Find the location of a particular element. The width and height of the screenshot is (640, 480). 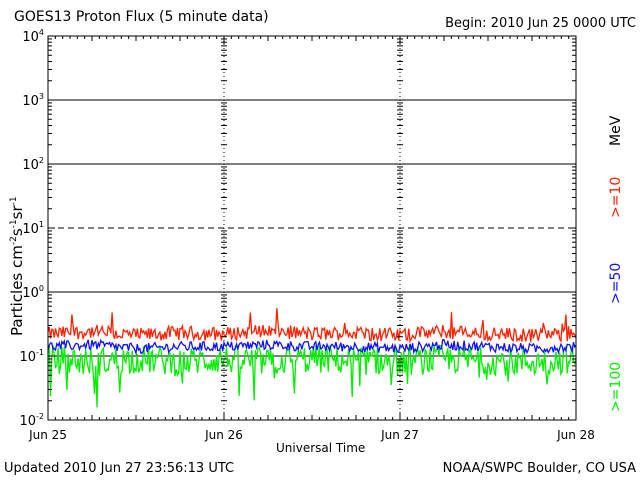

credit: NOAA/SWPC Boulder, CO USA is located at coordinates (539, 468).